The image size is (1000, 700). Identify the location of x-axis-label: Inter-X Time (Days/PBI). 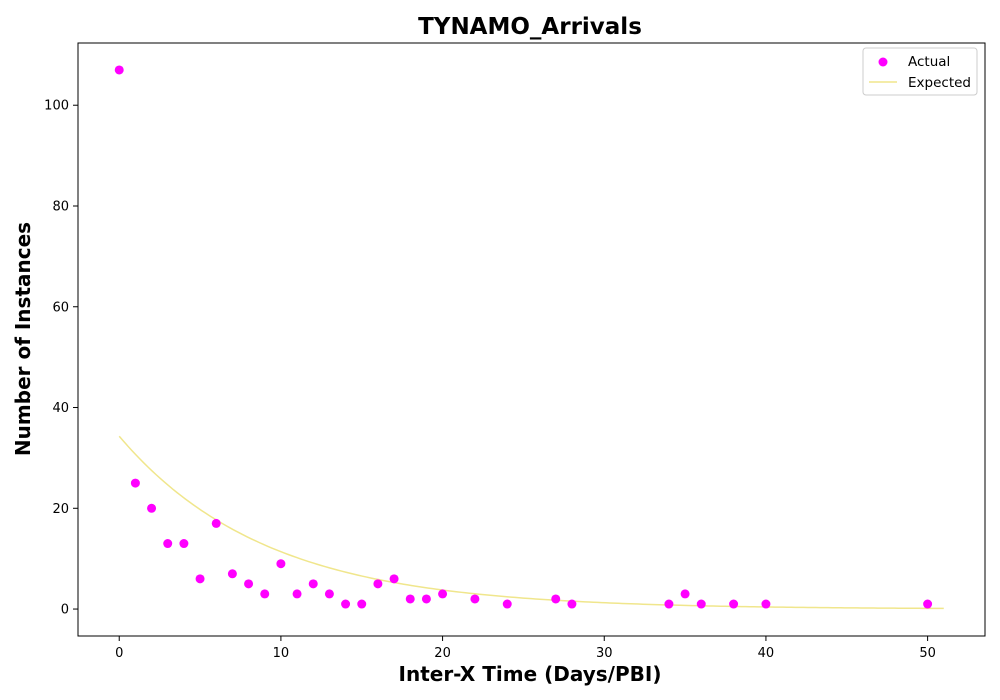
(530, 674).